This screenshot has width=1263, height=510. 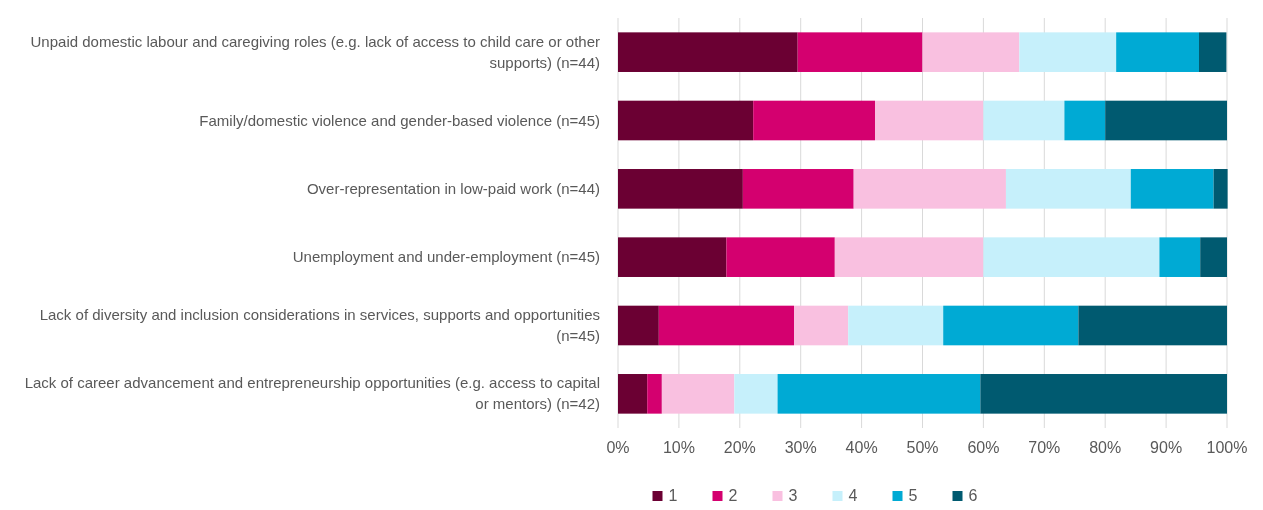 I want to click on legend-label: 2, so click(x=733, y=495).